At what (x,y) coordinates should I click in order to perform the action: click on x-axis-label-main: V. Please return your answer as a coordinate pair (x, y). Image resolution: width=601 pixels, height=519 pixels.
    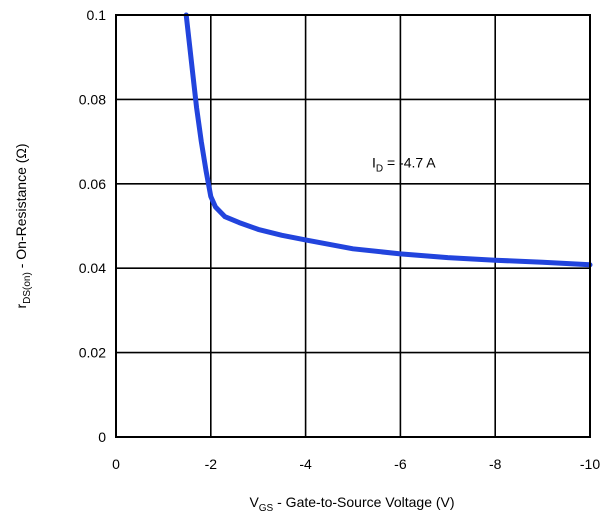
    Looking at the image, I should click on (254, 502).